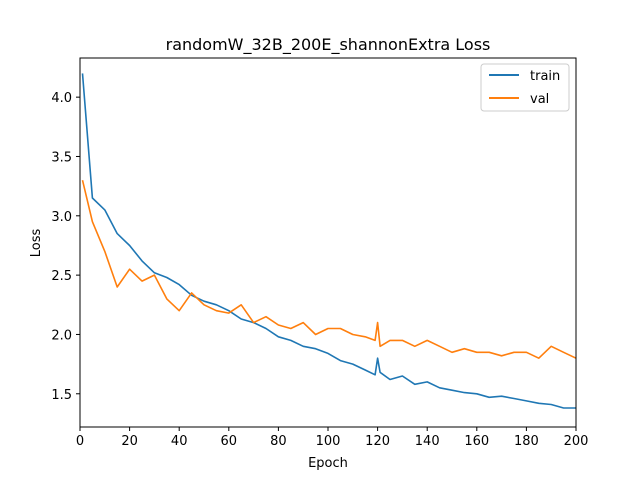 The height and width of the screenshot is (480, 640). What do you see at coordinates (328, 463) in the screenshot?
I see `x-axis-label: Epoch` at bounding box center [328, 463].